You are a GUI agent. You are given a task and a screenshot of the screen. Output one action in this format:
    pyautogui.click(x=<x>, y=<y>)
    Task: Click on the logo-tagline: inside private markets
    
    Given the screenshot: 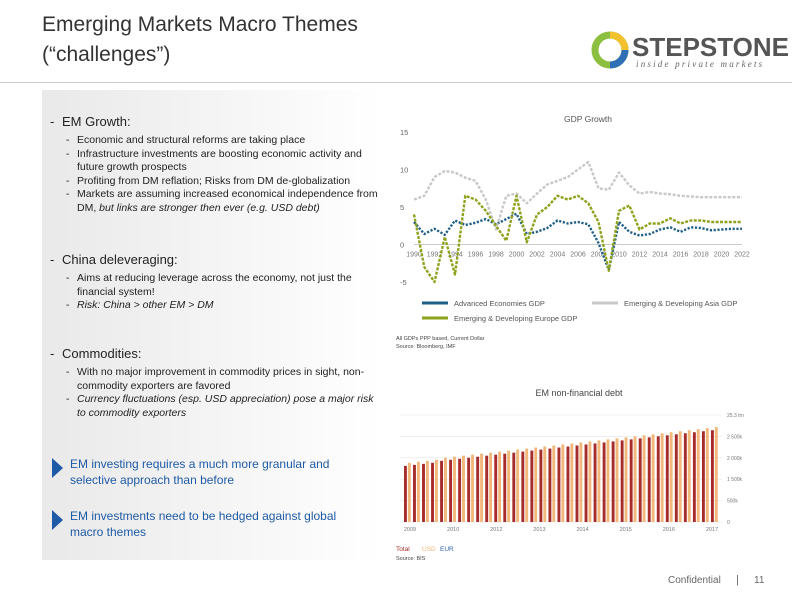 What is the action you would take?
    pyautogui.click(x=700, y=64)
    